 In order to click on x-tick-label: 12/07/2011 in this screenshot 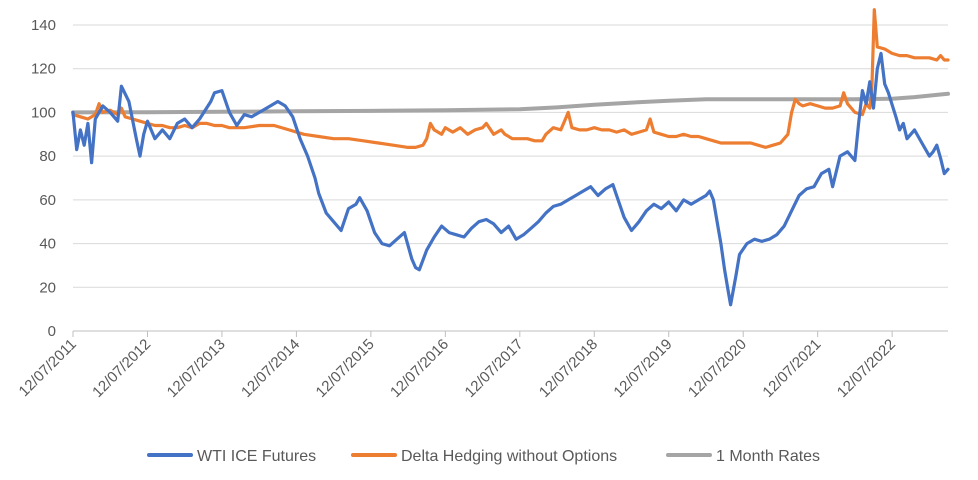, I will do `click(48, 368)`.